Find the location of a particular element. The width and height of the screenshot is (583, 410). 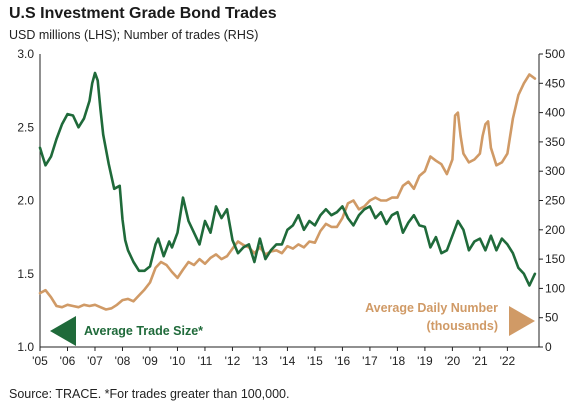

right-axis-tick-label: 150 is located at coordinates (555, 259).